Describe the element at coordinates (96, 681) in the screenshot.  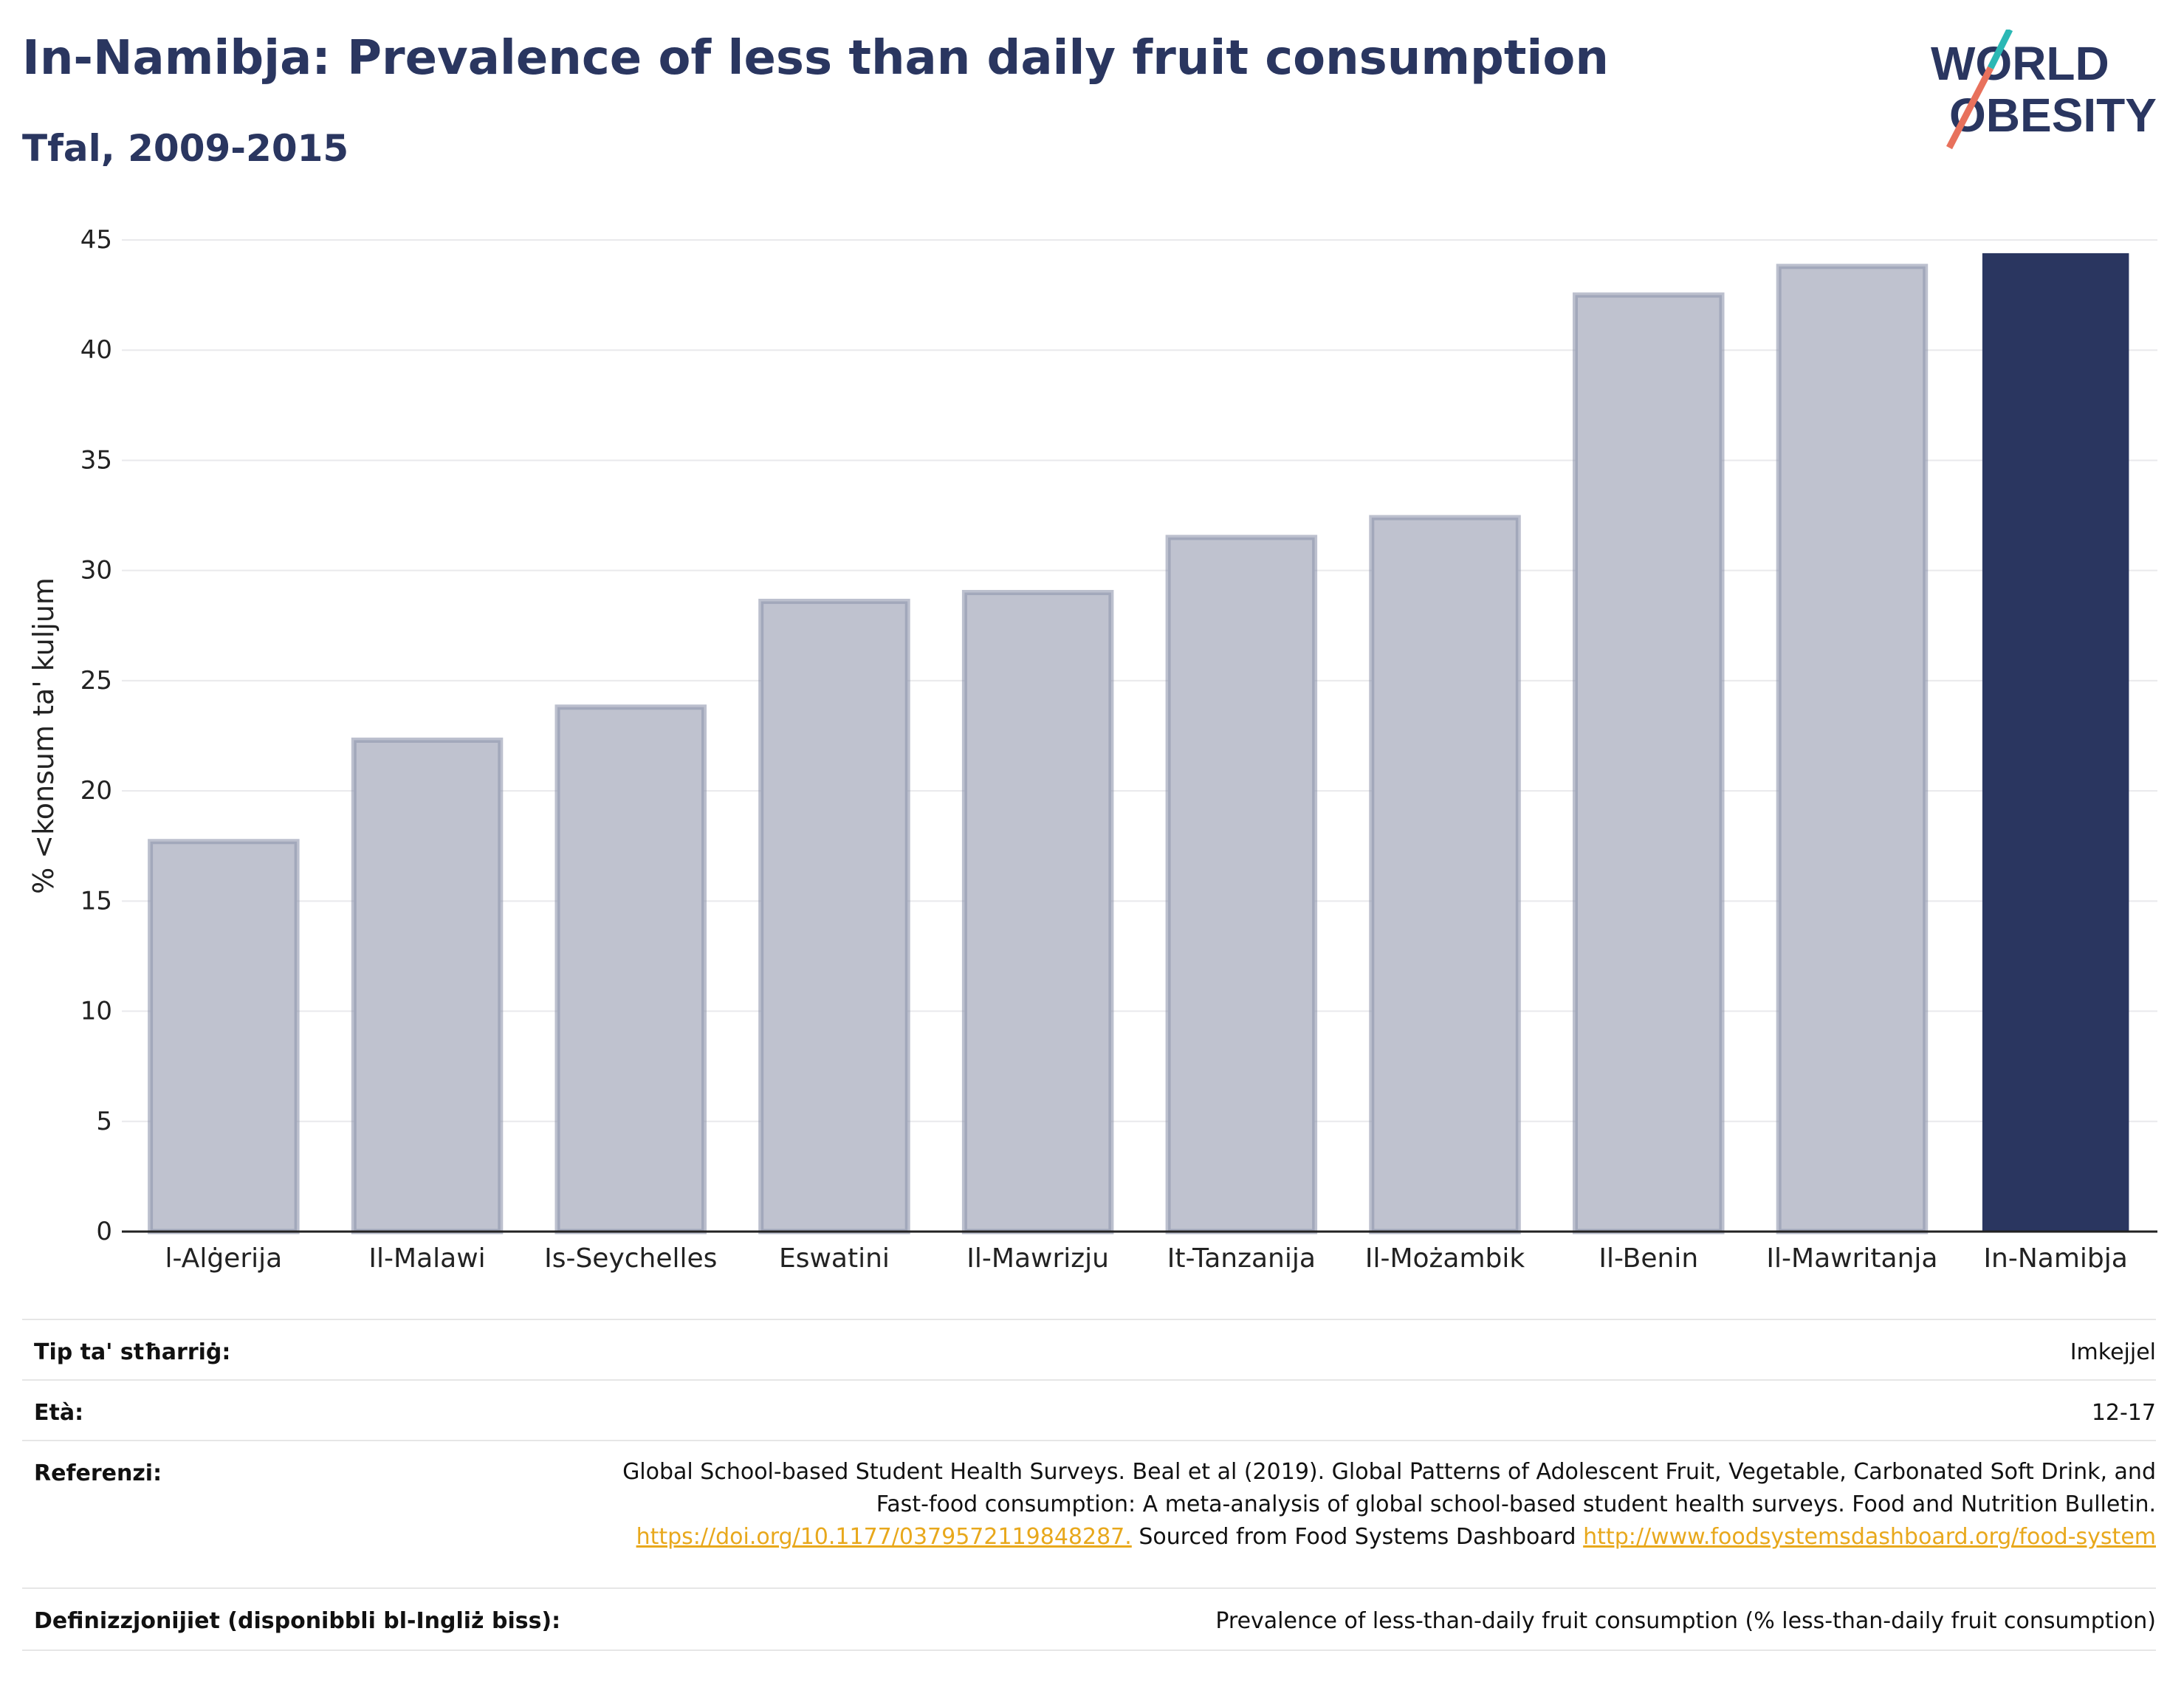
I see `y-tick-label: 25` at that location.